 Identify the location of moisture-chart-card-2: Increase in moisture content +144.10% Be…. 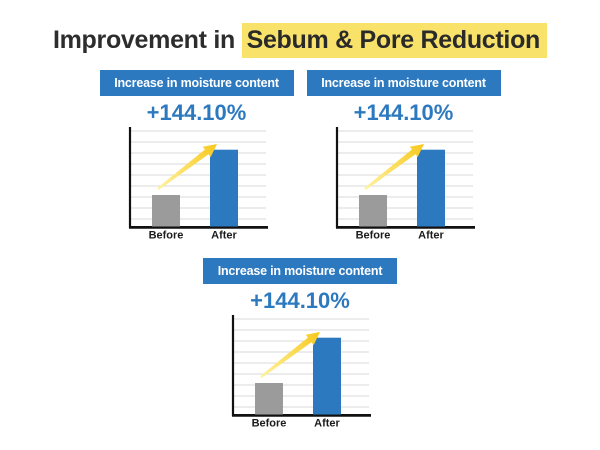
(403, 156).